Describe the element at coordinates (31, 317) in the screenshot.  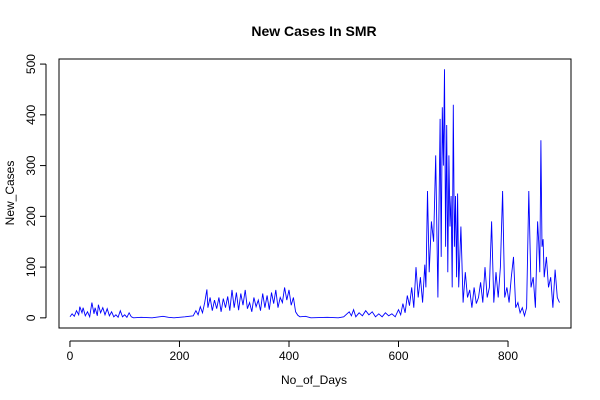
I see `y-tick-label: 0` at that location.